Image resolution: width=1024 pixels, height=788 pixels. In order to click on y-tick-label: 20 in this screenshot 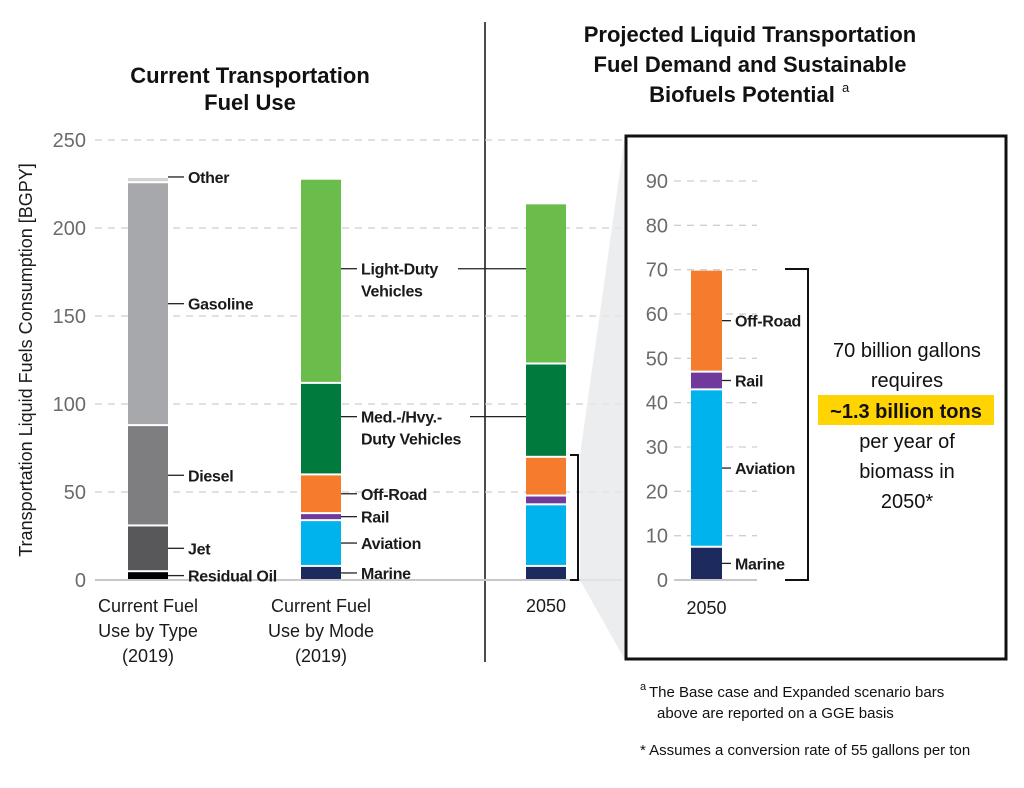, I will do `click(657, 492)`.